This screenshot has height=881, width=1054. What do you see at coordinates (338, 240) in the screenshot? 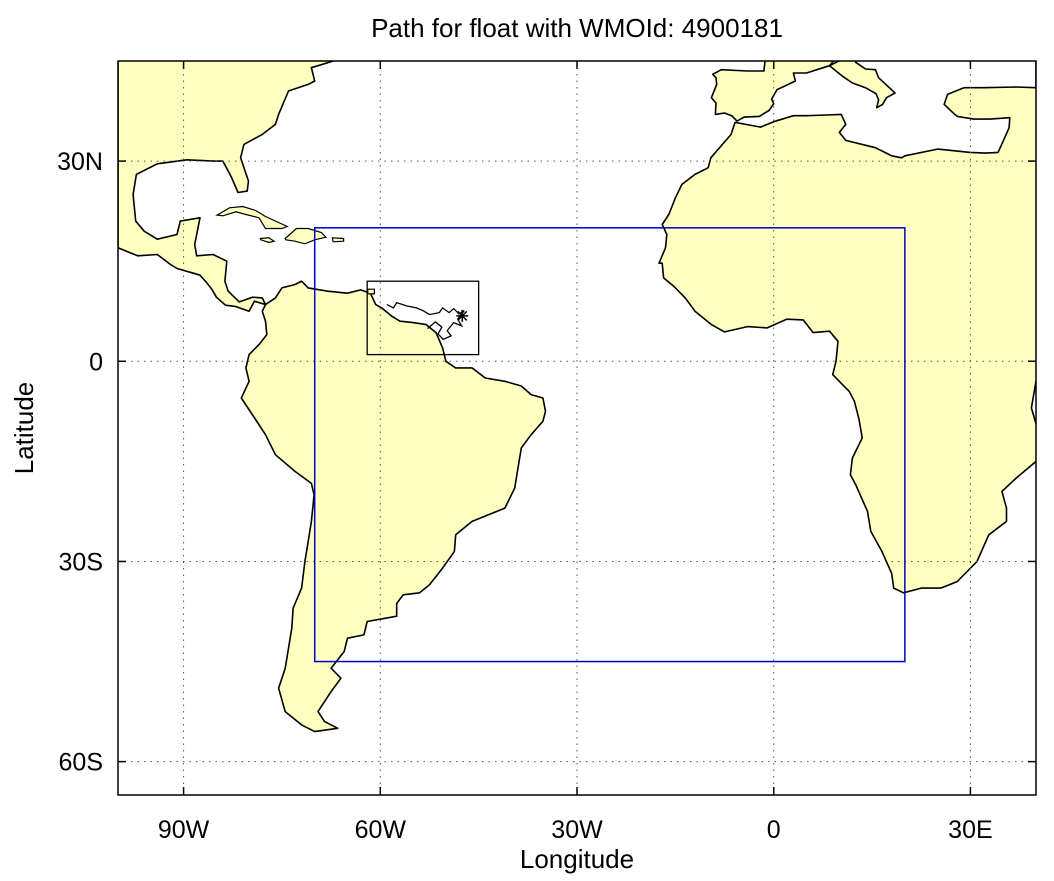
I see `puerto-rico-island` at bounding box center [338, 240].